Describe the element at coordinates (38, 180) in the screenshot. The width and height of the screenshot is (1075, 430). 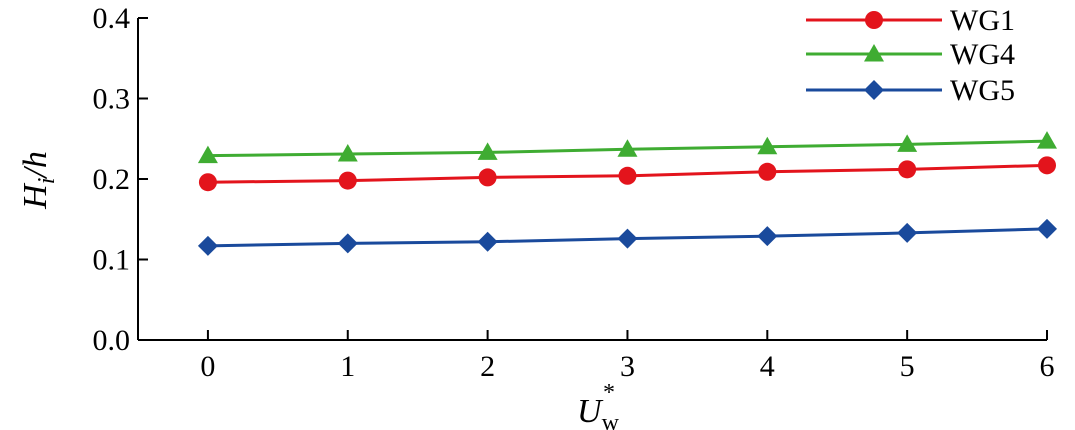
I see `y-axis-label: Hi/h` at that location.